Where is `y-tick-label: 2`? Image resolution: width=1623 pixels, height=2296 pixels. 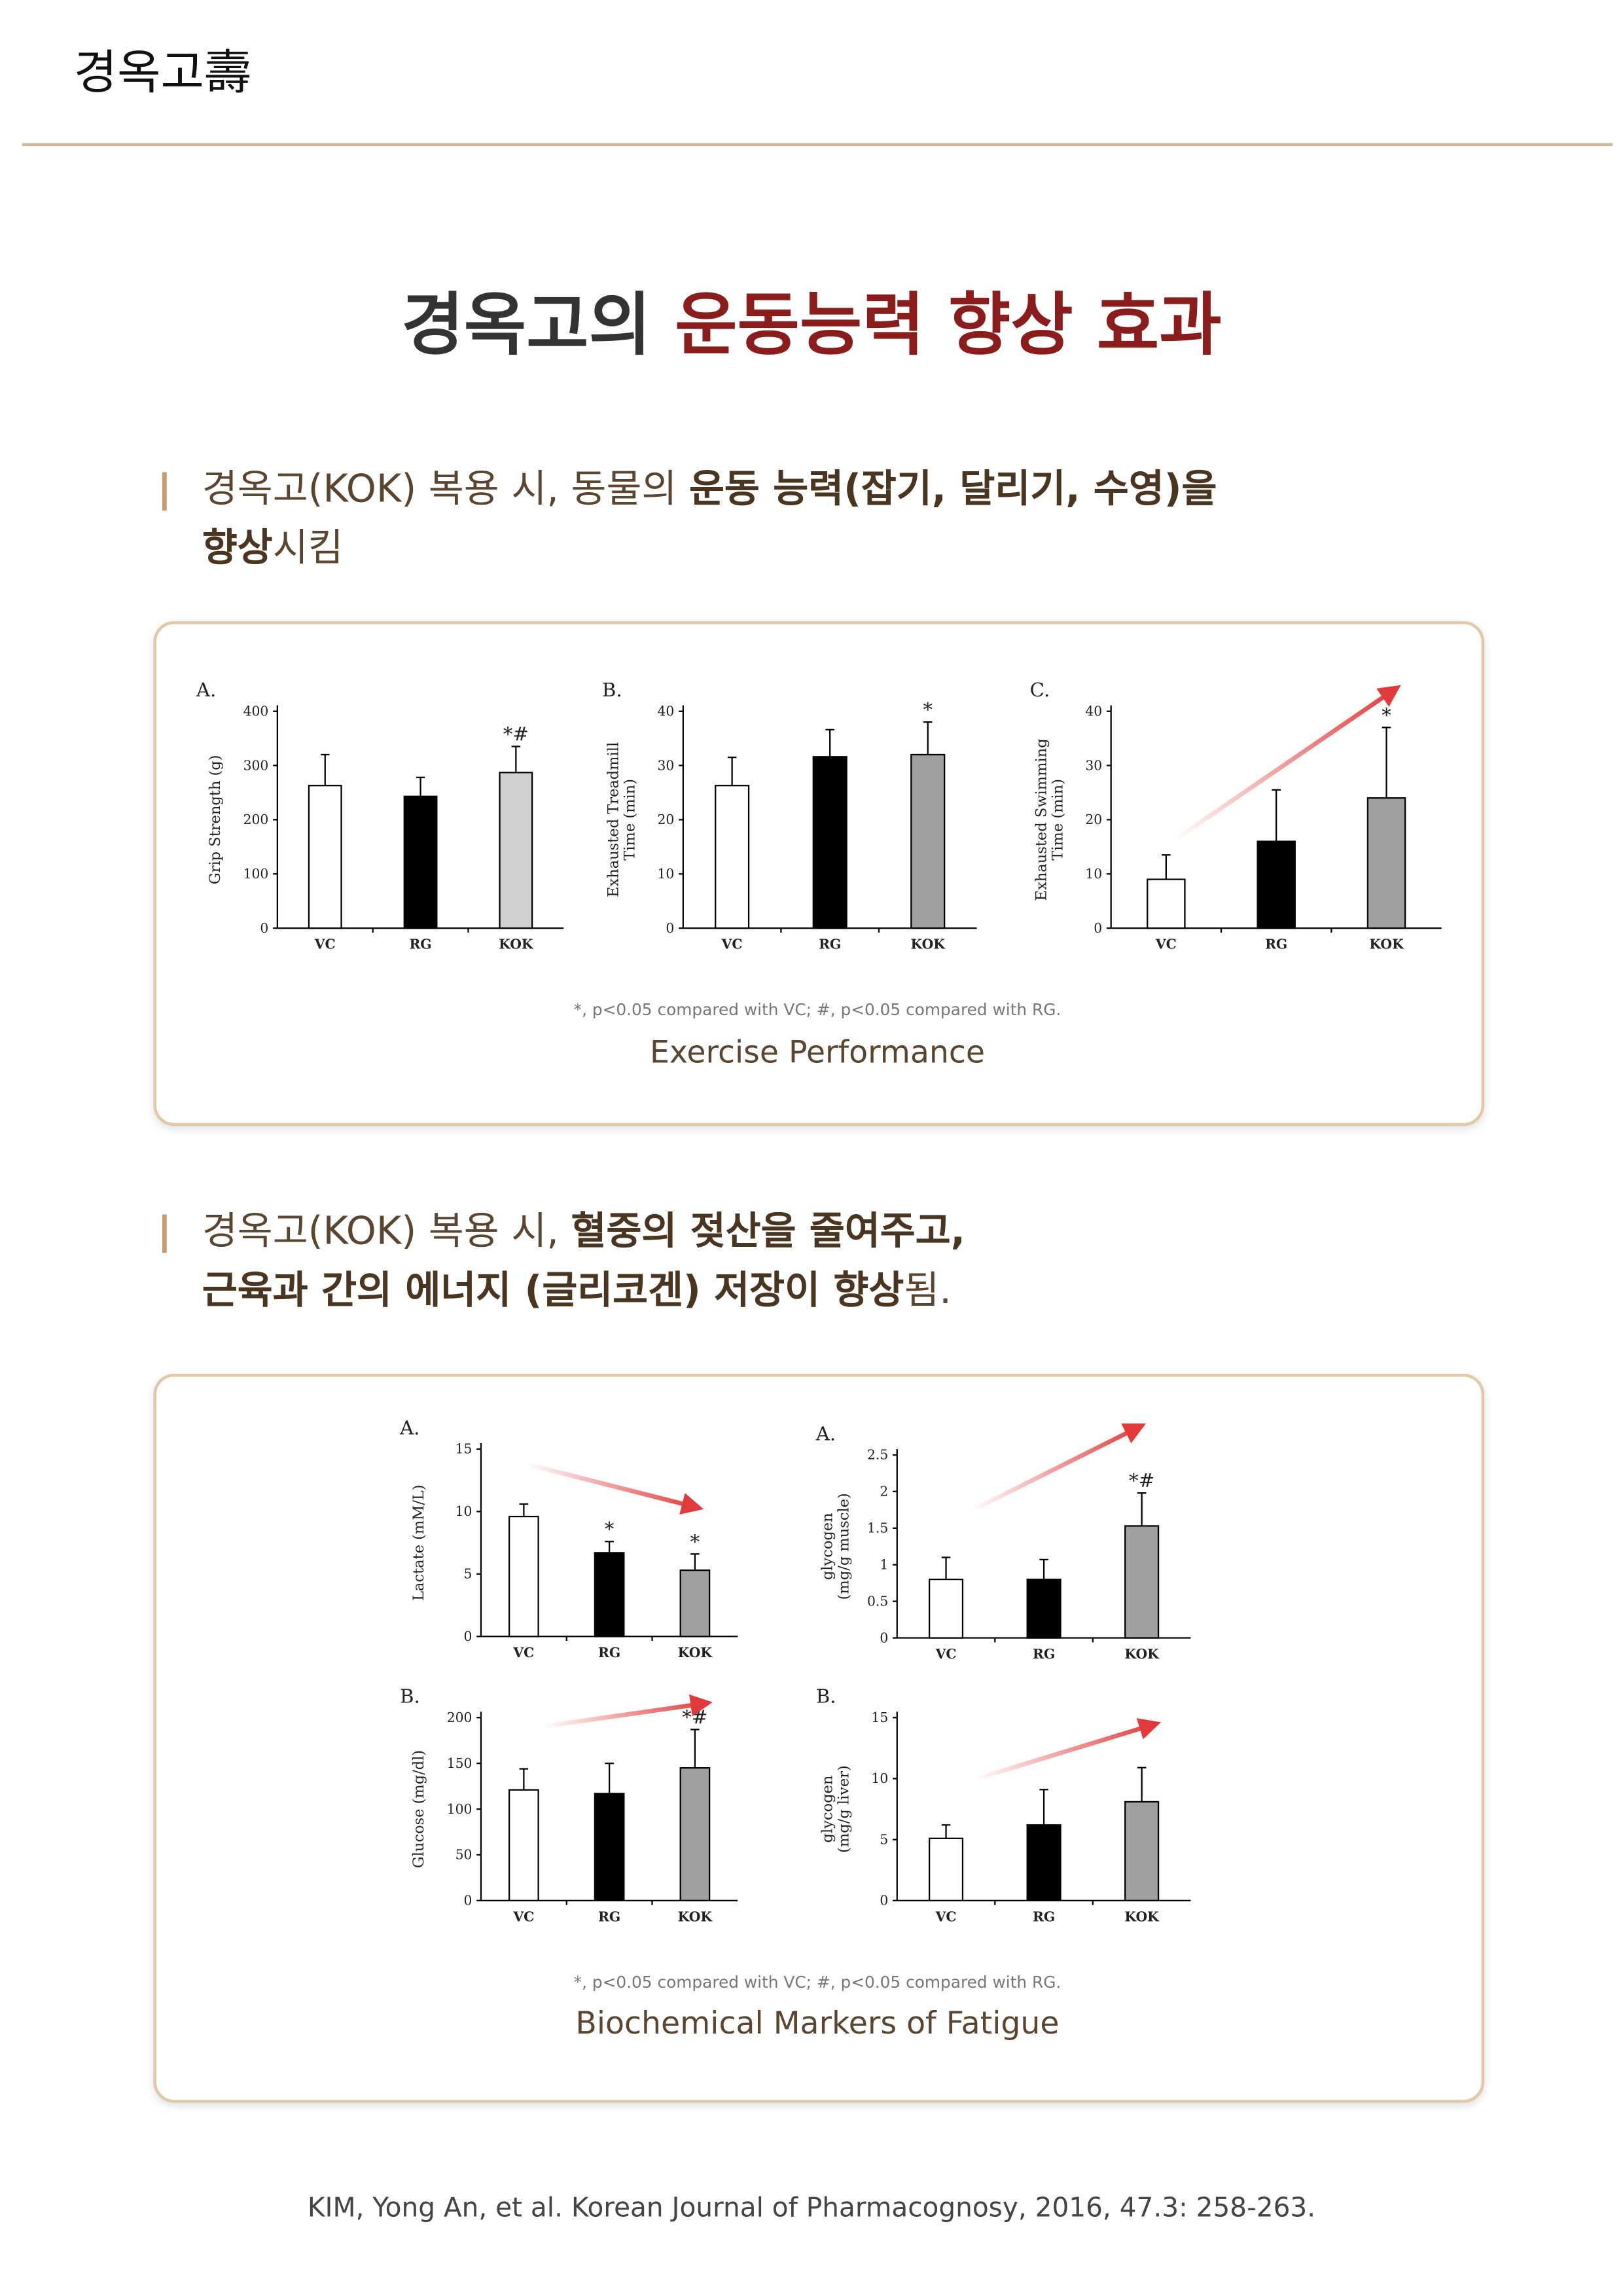
y-tick-label: 2 is located at coordinates (884, 1491).